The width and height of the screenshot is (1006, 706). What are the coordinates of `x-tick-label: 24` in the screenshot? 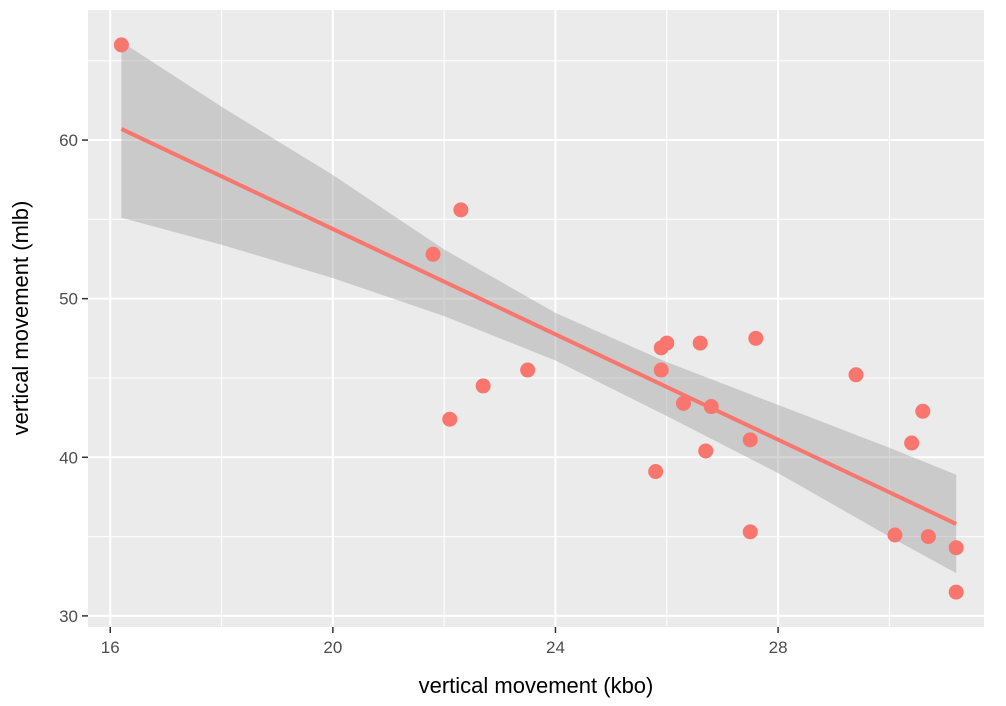 It's located at (555, 647).